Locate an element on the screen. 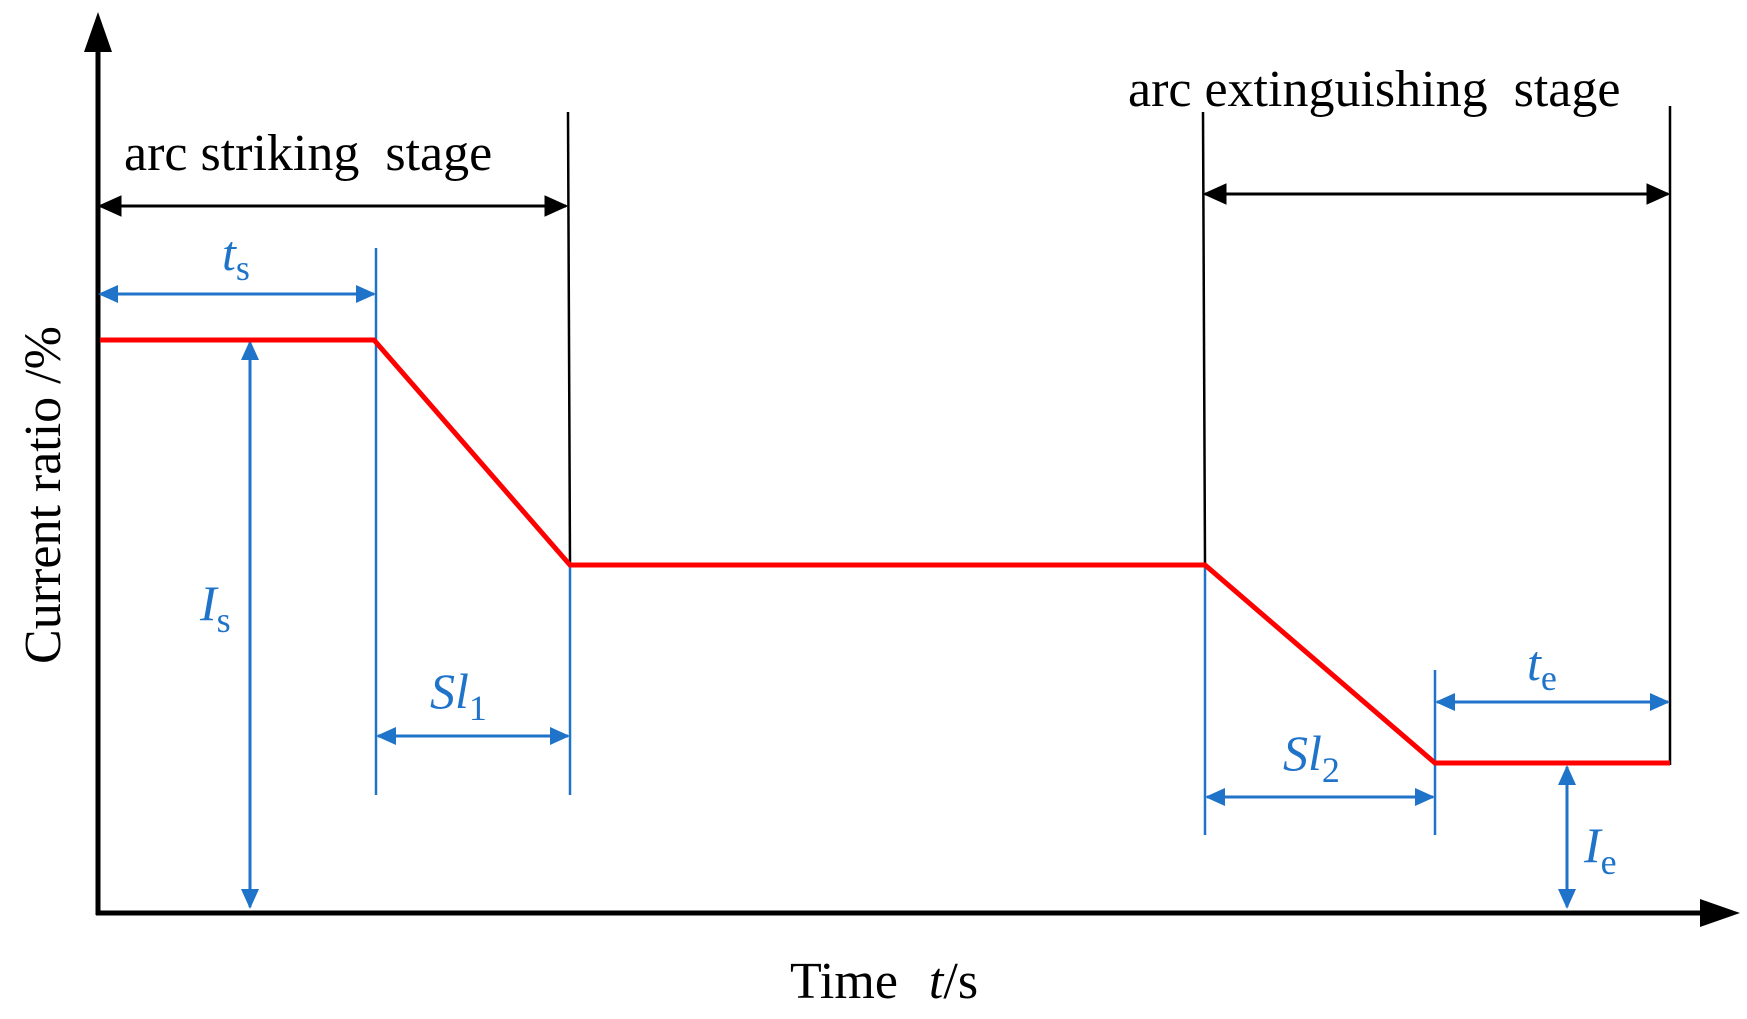 The height and width of the screenshot is (1019, 1747). striking-stage-end-line is located at coordinates (569, 338).